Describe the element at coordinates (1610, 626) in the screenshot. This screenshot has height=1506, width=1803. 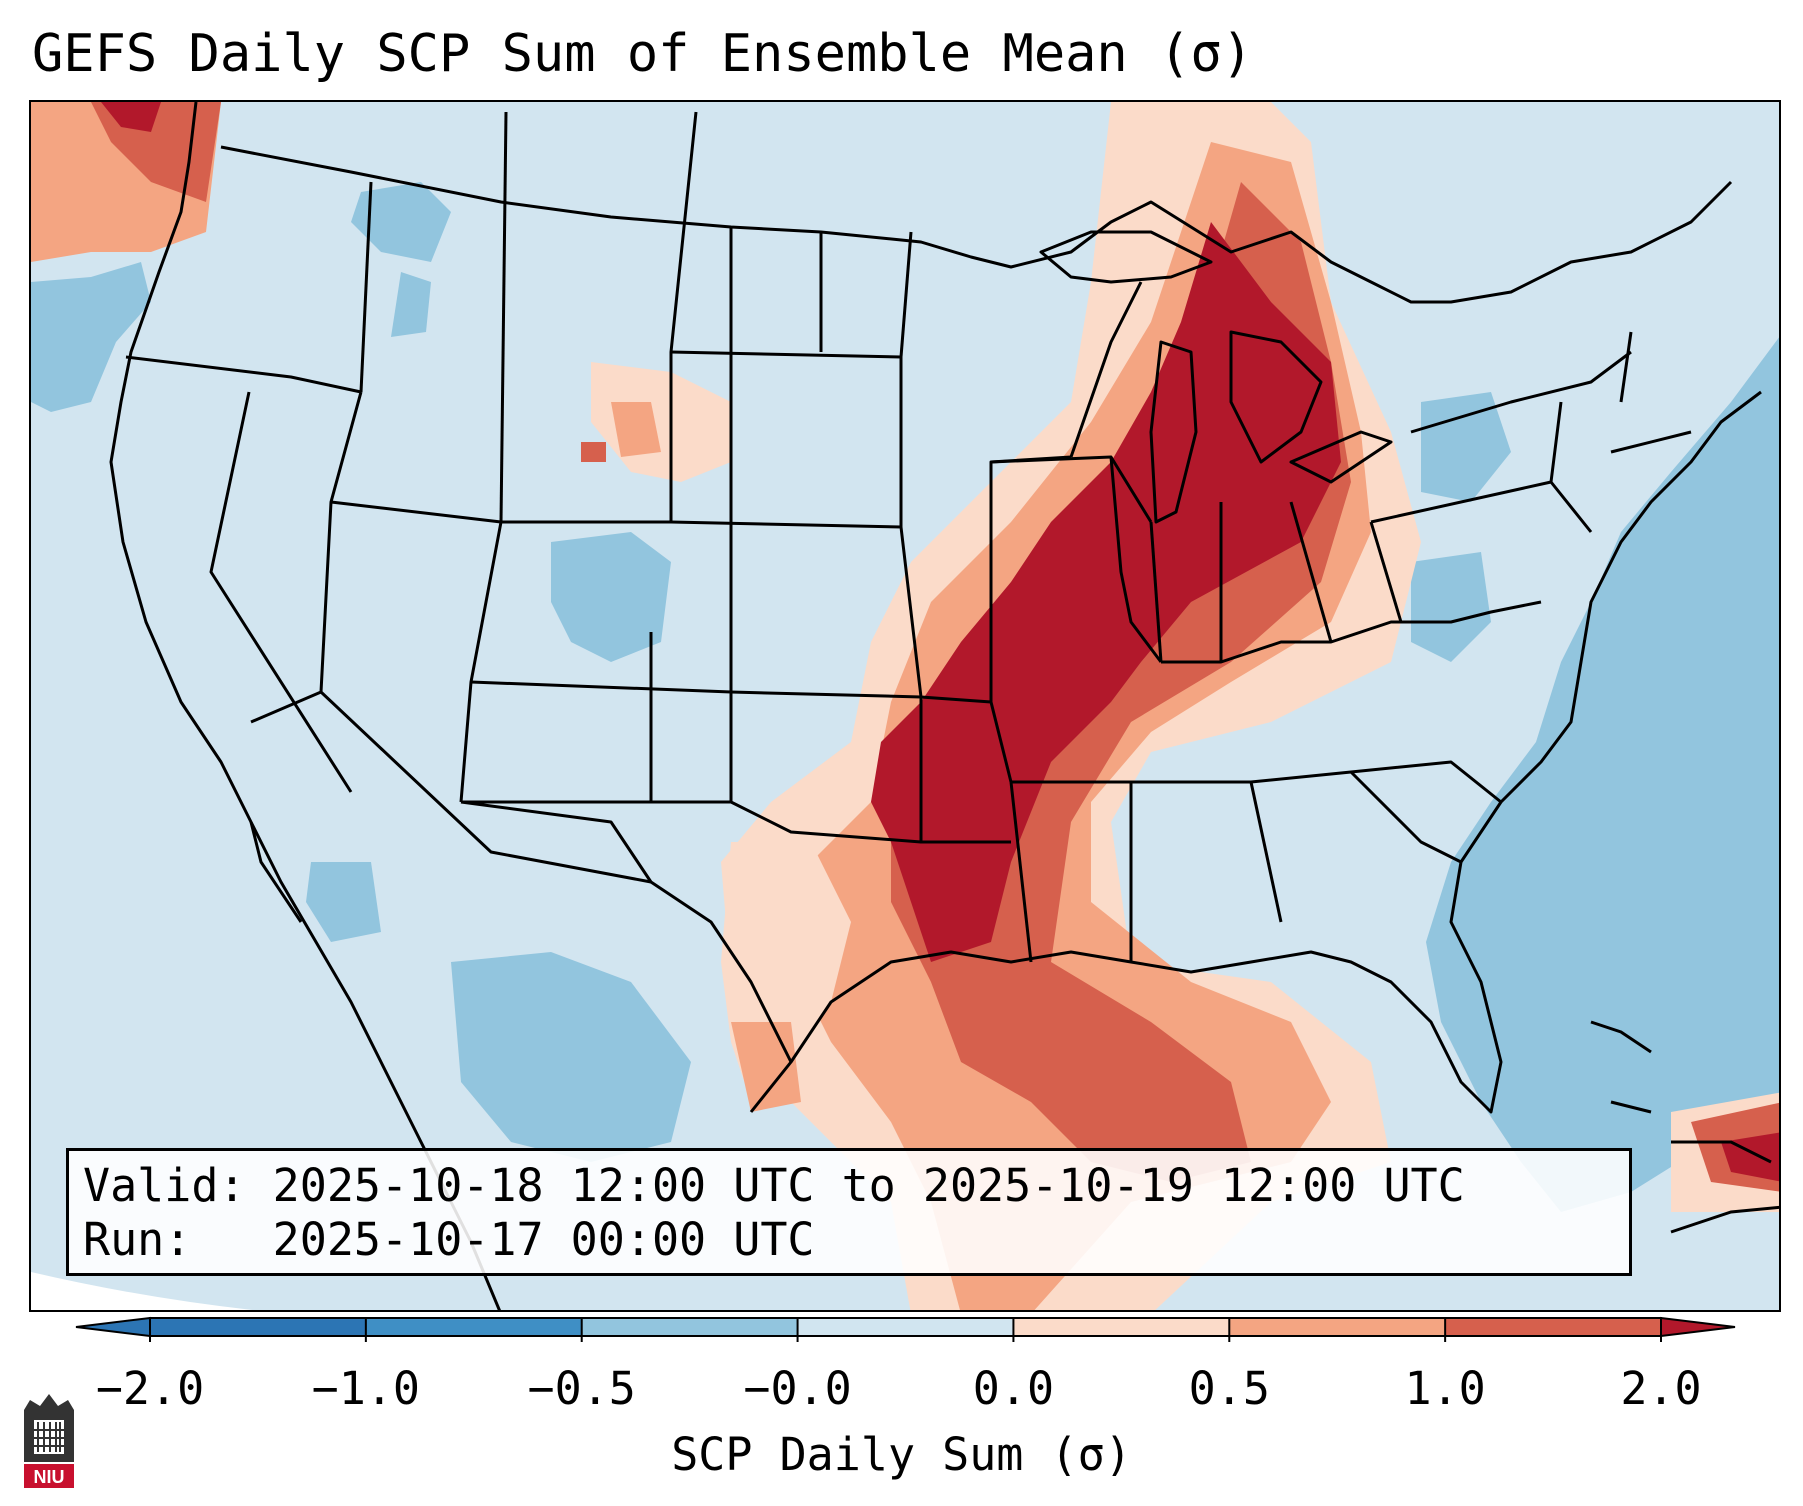
I see `east-coastline` at that location.